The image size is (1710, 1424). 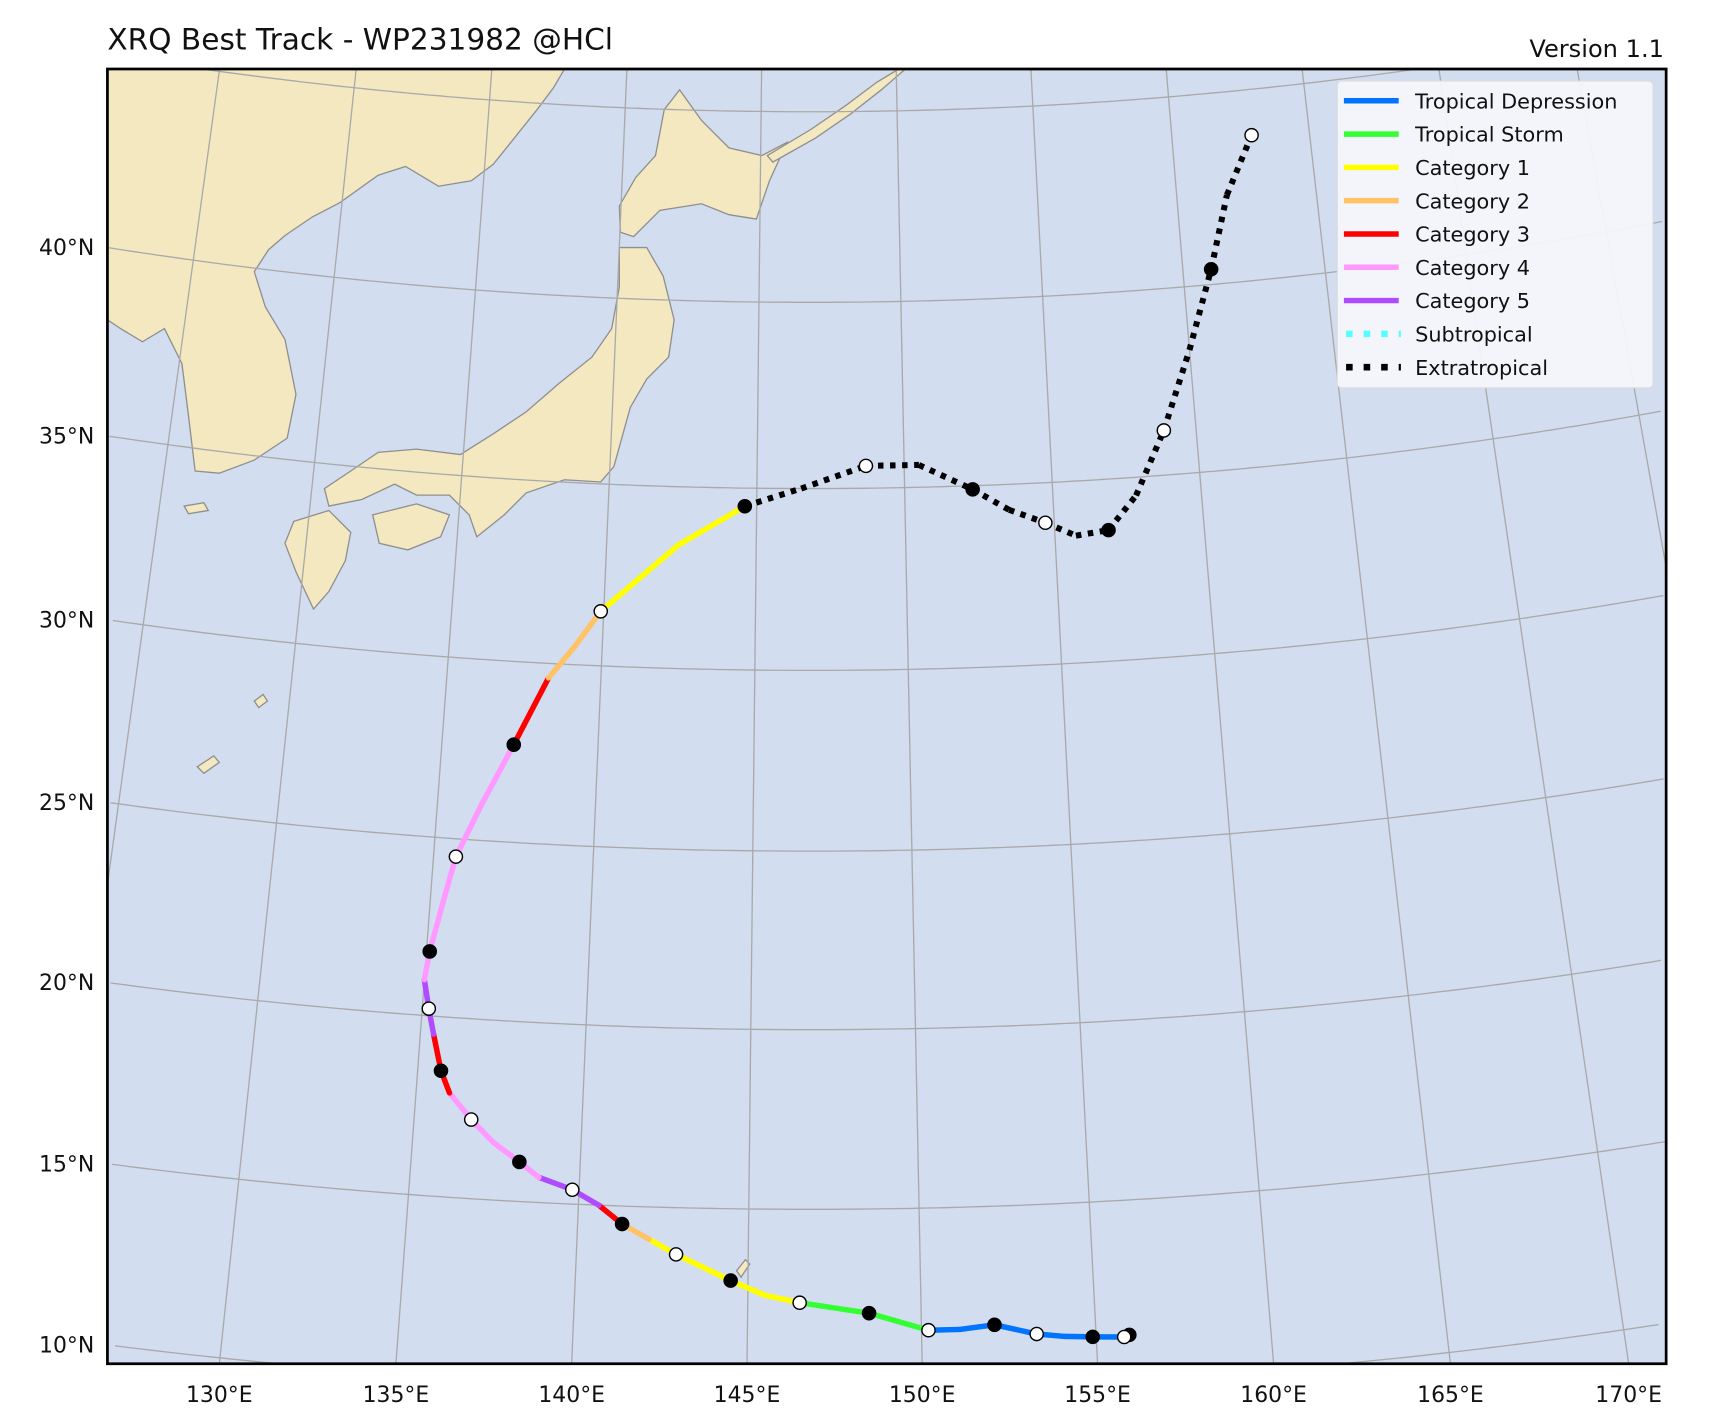 I want to click on legend-label: Category 4, so click(x=1472, y=268).